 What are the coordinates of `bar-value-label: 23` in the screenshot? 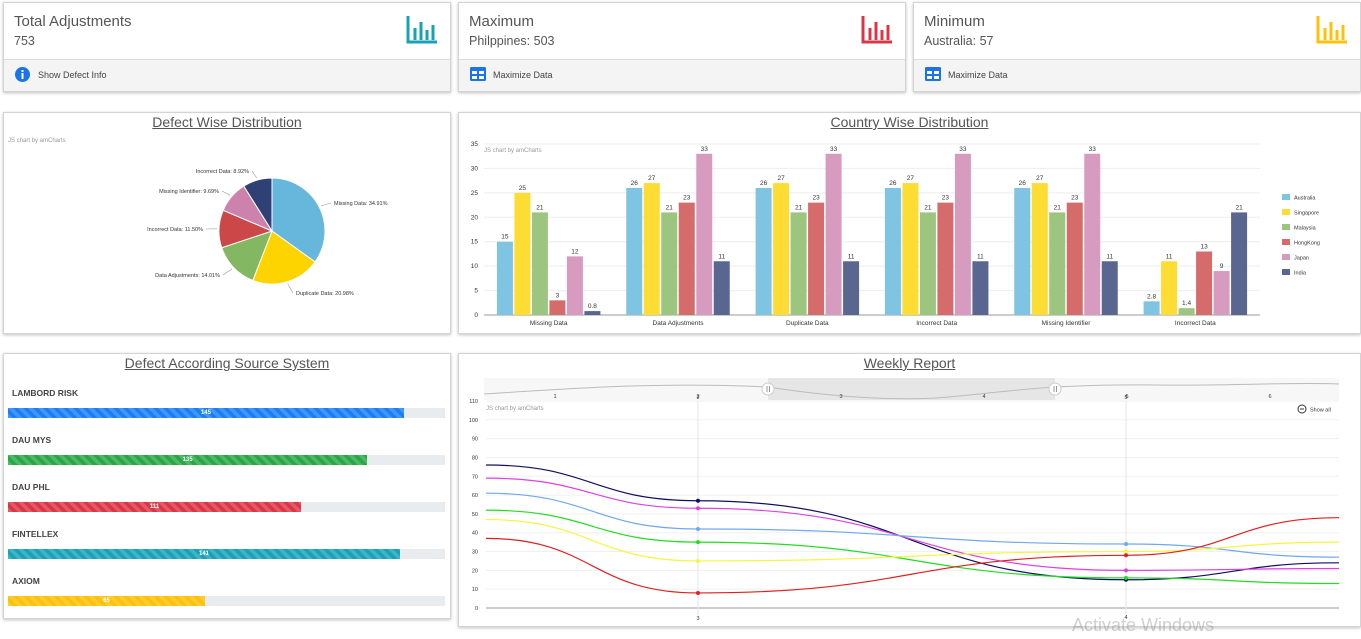 It's located at (946, 198).